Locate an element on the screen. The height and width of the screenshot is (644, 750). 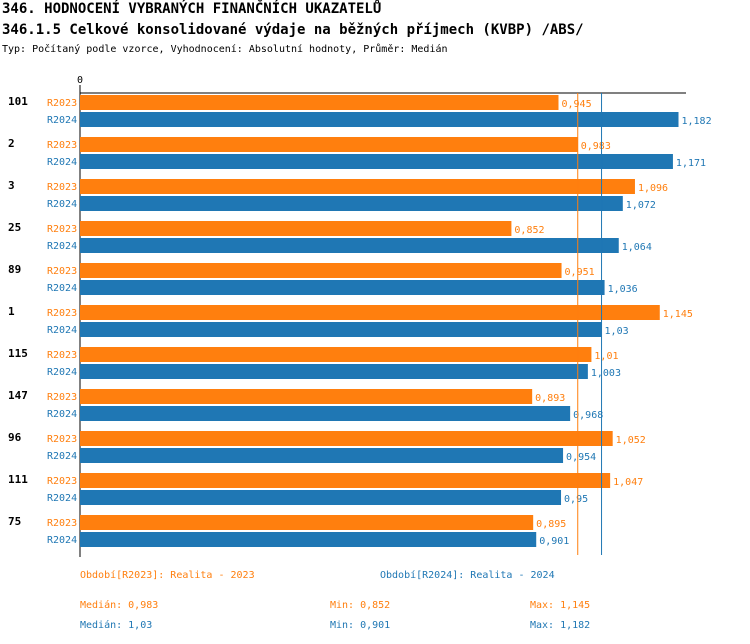
data-label: 1,171 is located at coordinates (691, 163).